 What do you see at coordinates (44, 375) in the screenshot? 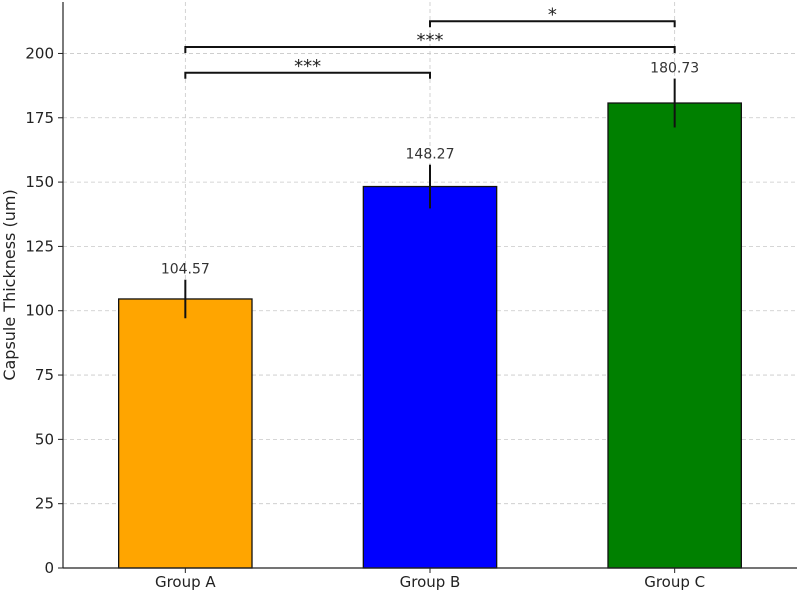
I see `y-tick-label: 75` at bounding box center [44, 375].